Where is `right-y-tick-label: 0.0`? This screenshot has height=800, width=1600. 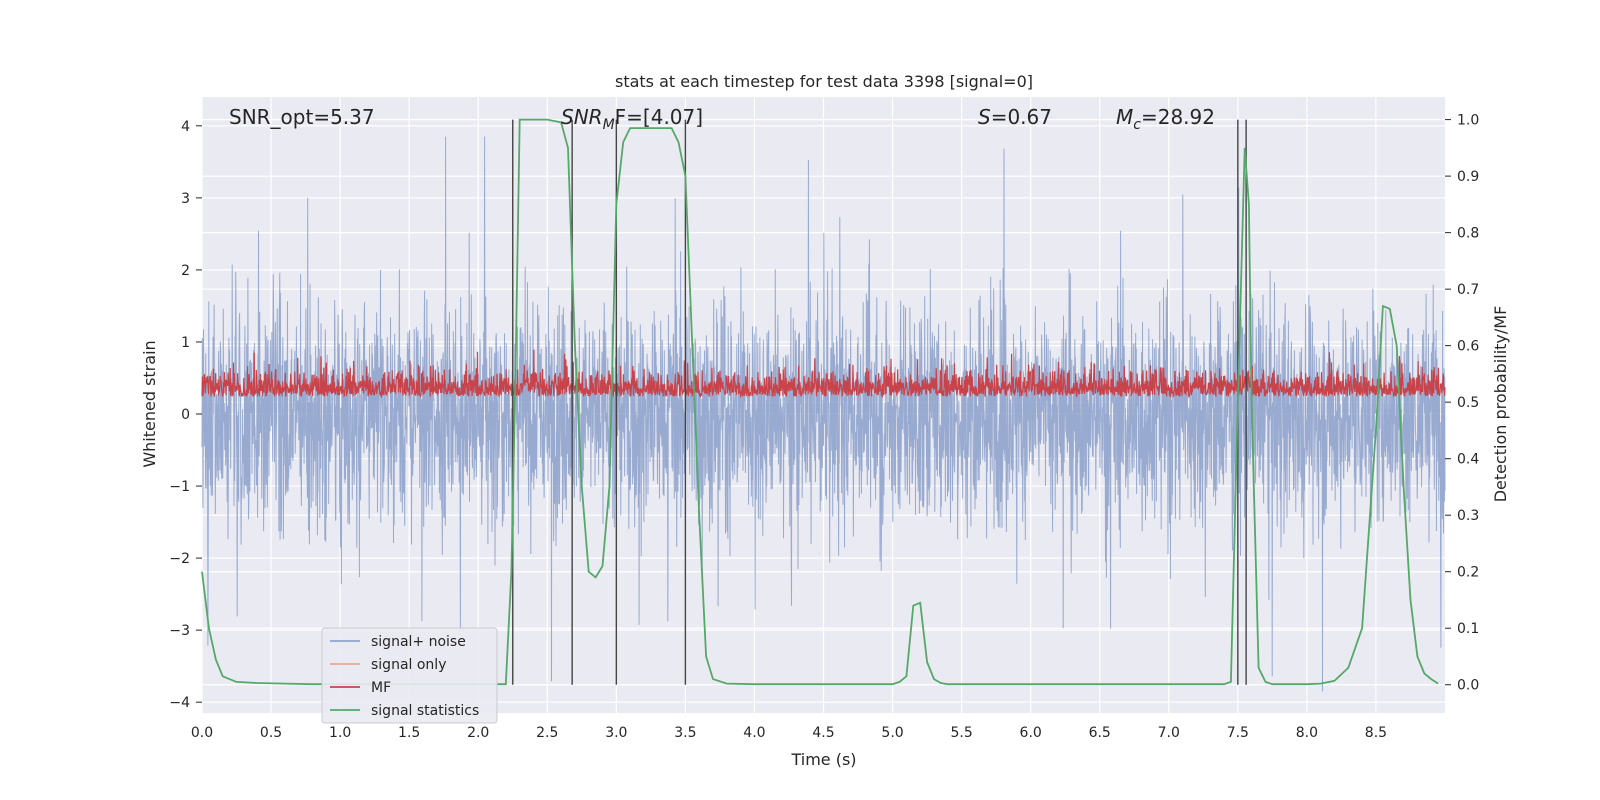
right-y-tick-label: 0.0 is located at coordinates (1468, 686).